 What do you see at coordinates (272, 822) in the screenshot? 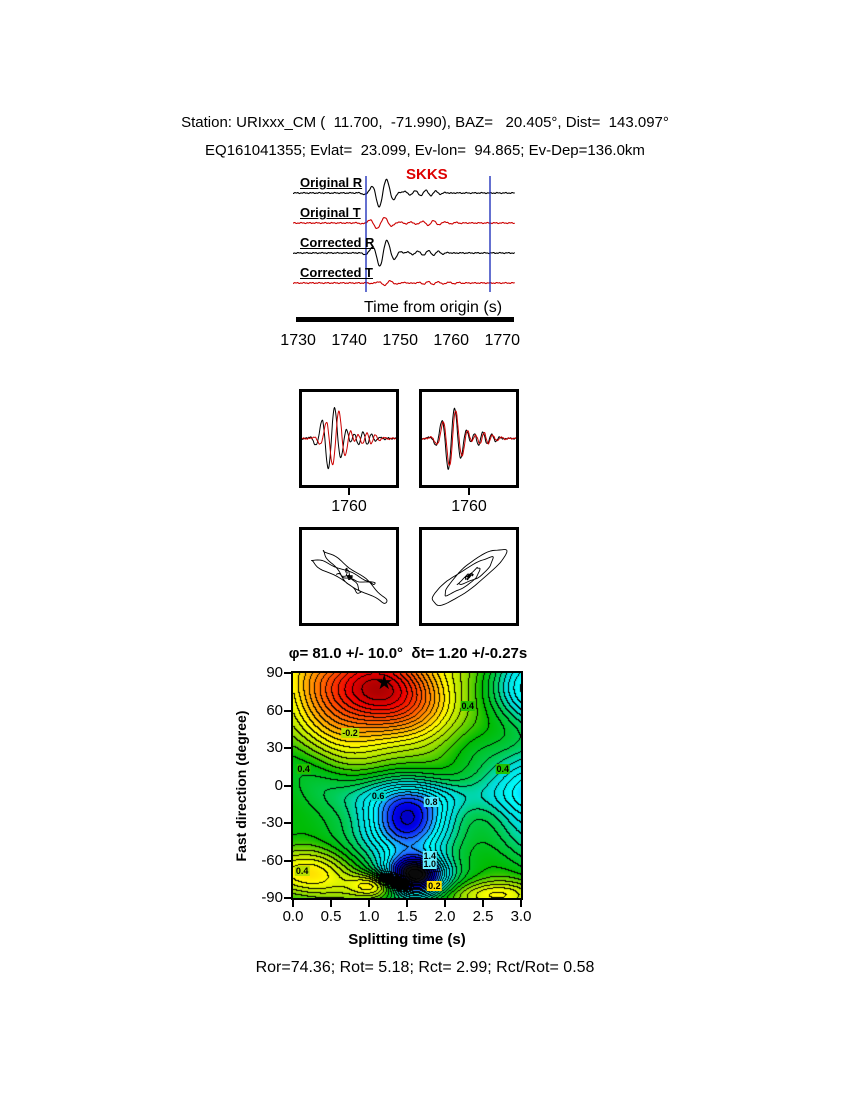
I see `y-tick-label: -30` at bounding box center [272, 822].